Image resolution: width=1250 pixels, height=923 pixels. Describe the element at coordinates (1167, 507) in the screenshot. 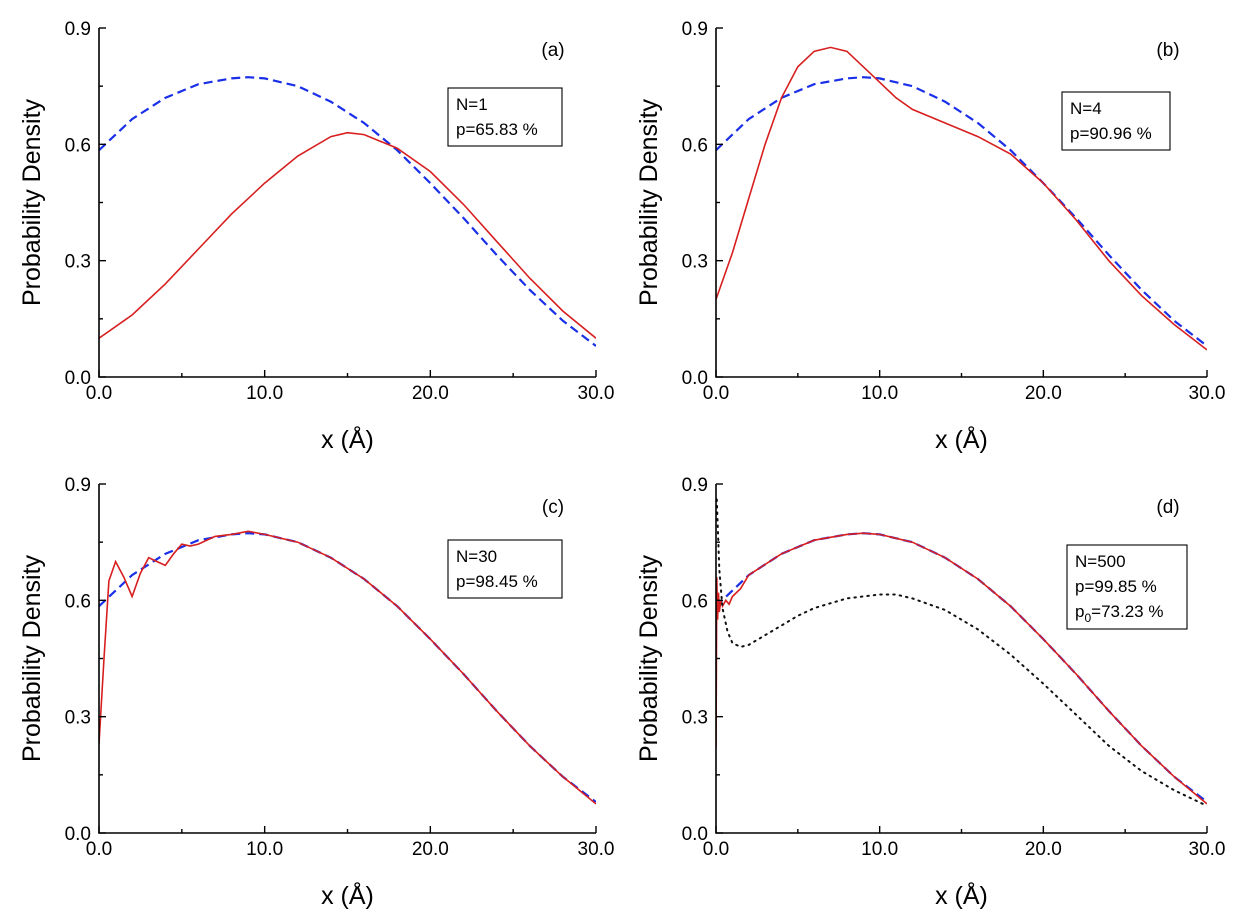

I see `panel-label: (d)` at that location.